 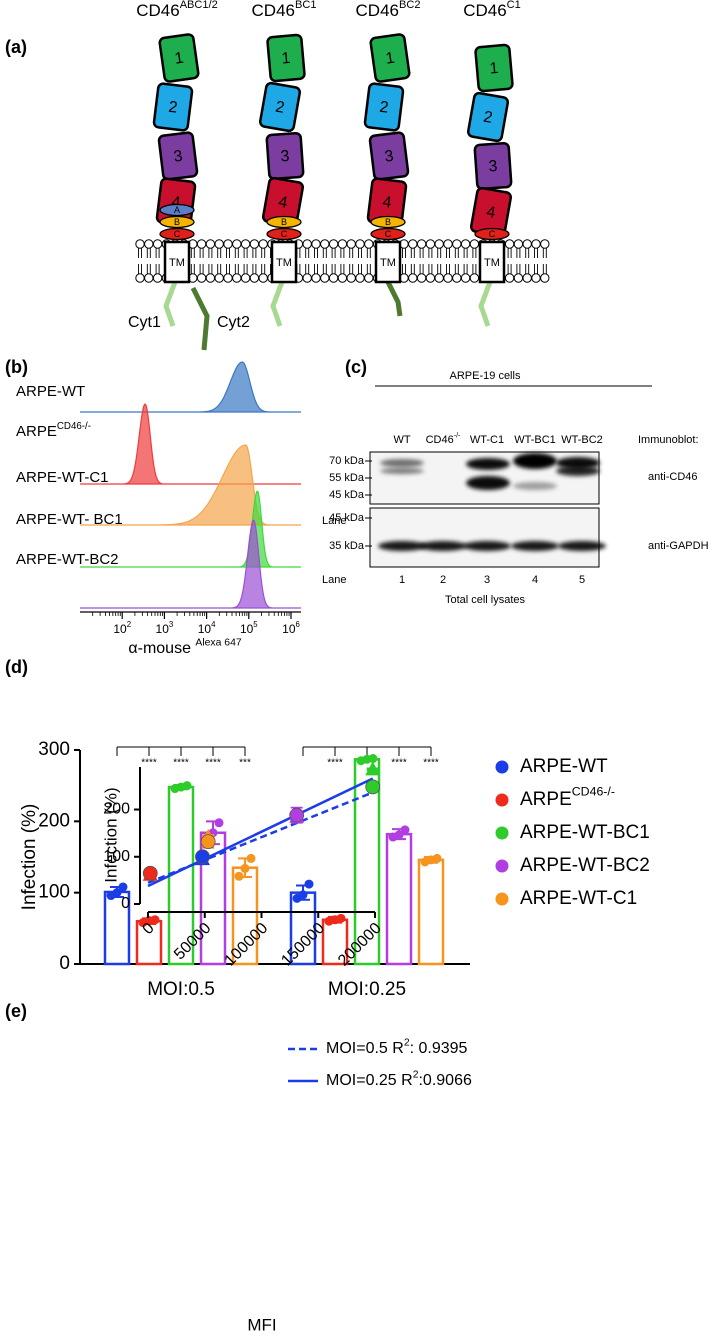 I want to click on panel-label: (c), so click(x=356, y=367).